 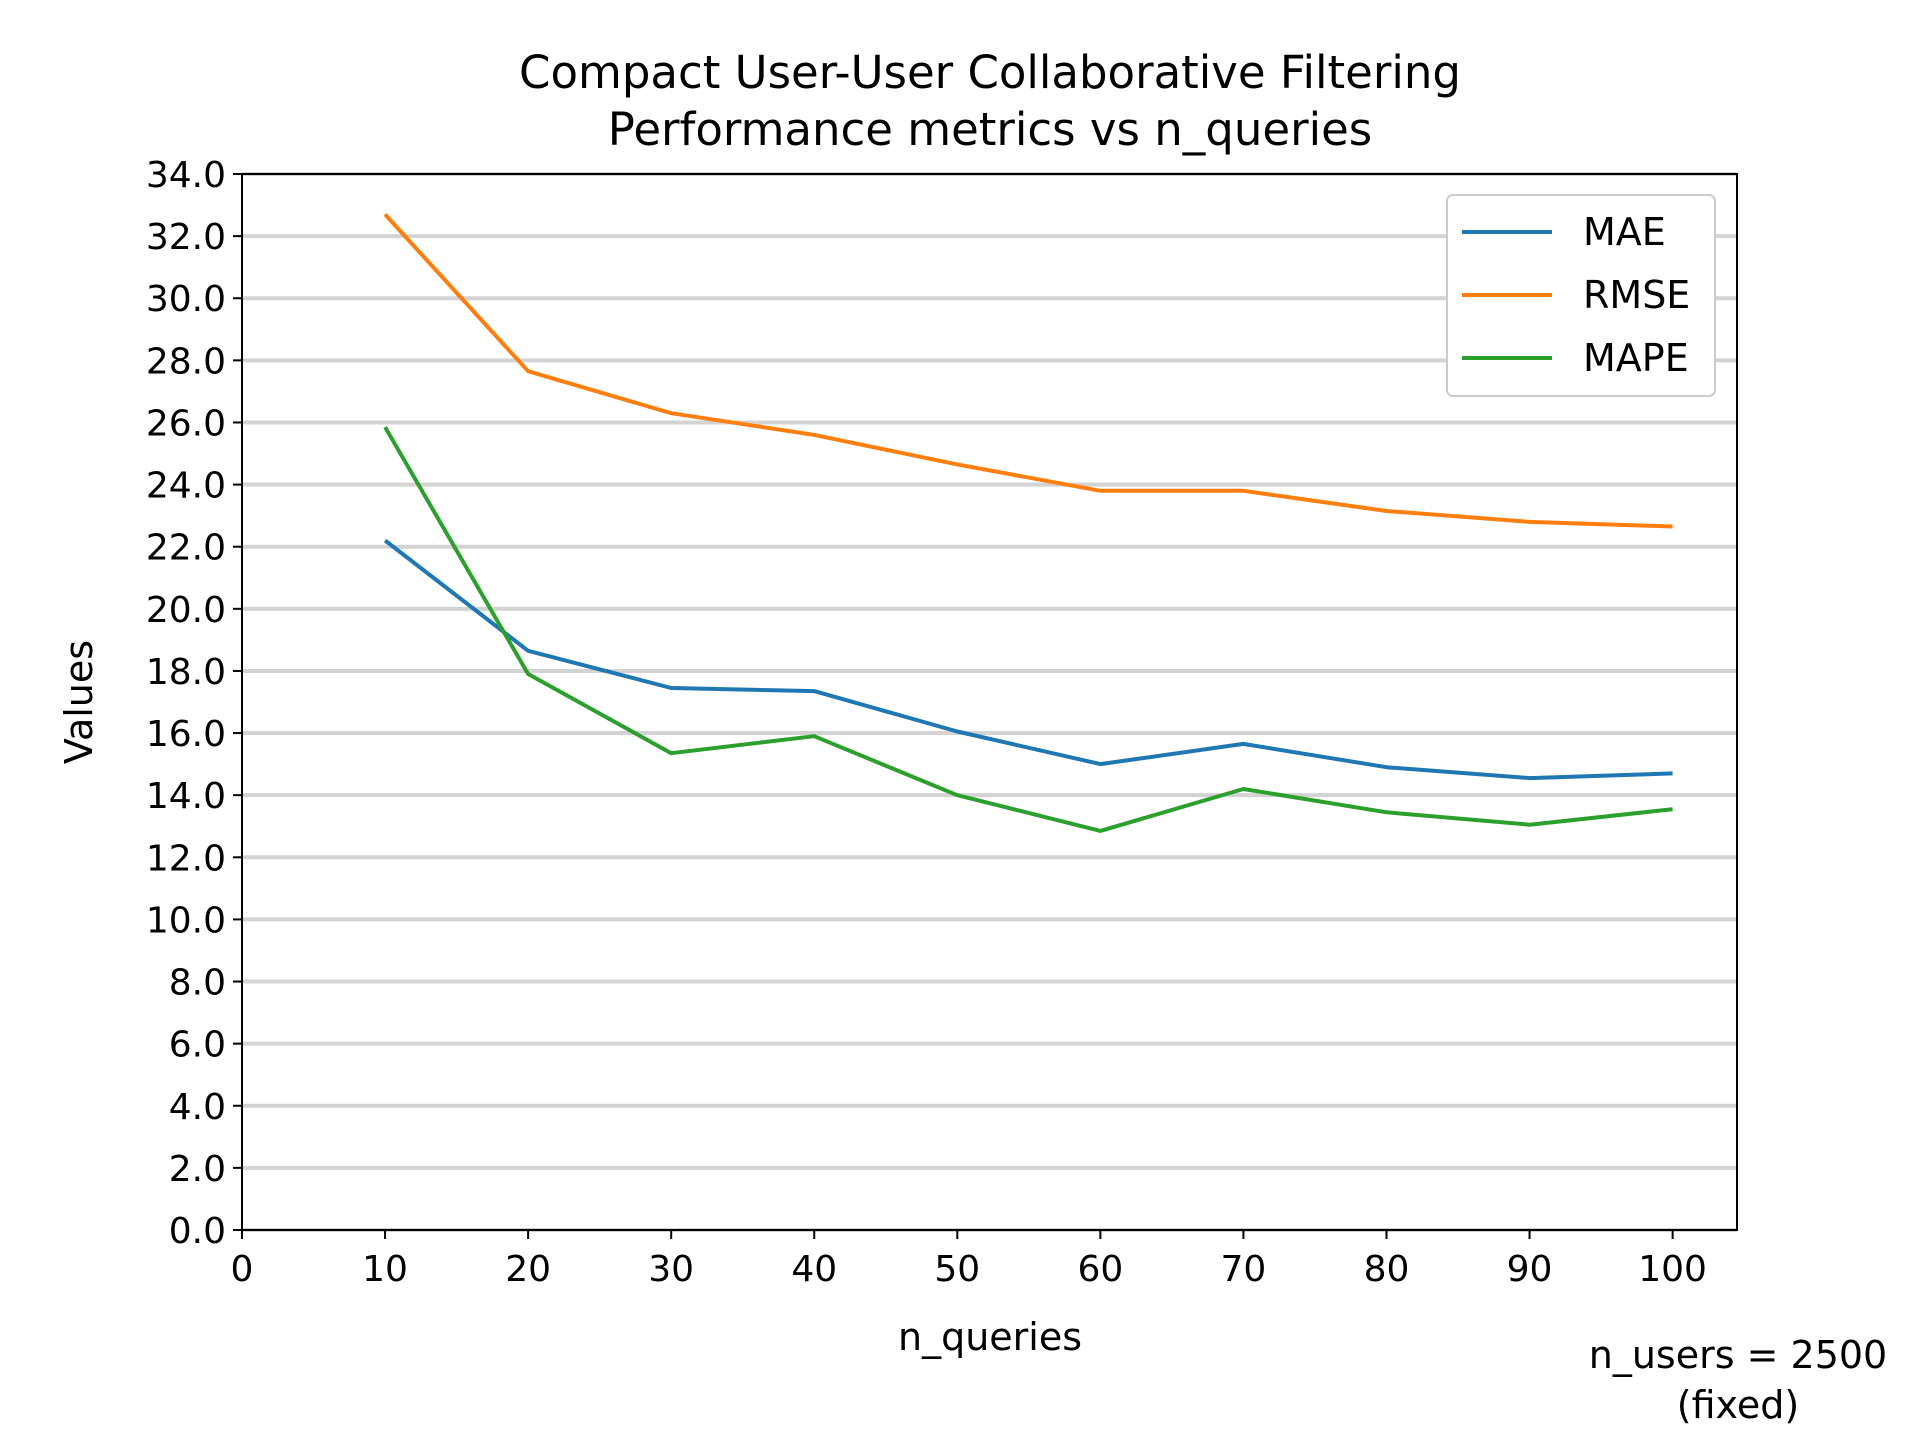 I want to click on y-tick-label: 14.0, so click(x=186, y=796).